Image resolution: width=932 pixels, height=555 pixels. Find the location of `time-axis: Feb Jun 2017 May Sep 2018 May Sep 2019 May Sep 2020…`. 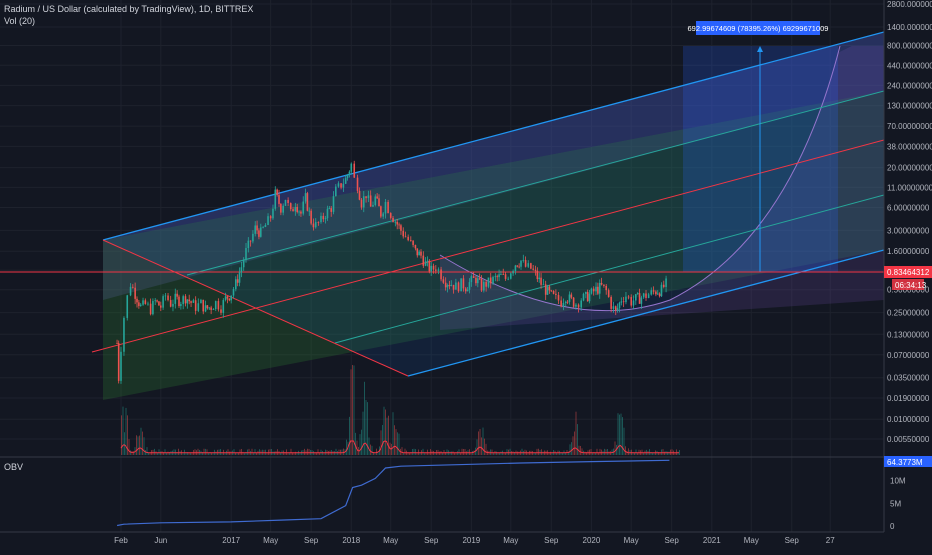

time-axis: Feb Jun 2017 May Sep 2018 May Sep 2019 May Sep 2020… is located at coordinates (474, 540).